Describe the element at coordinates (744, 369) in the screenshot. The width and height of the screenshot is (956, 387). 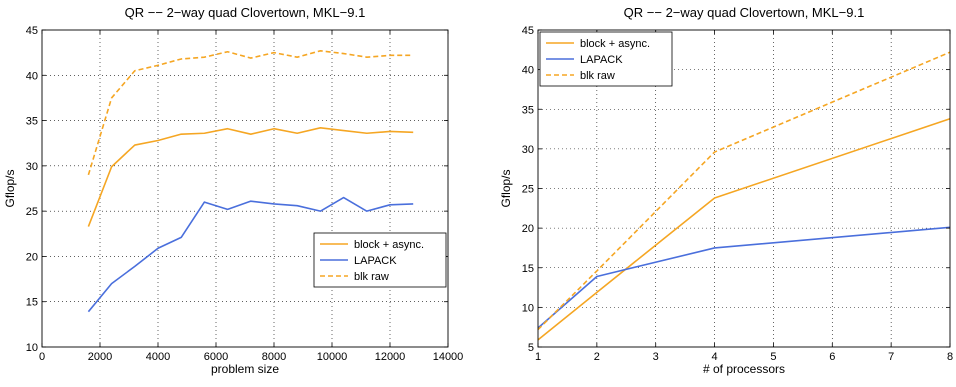
I see `x-axis-label: # of processors` at that location.